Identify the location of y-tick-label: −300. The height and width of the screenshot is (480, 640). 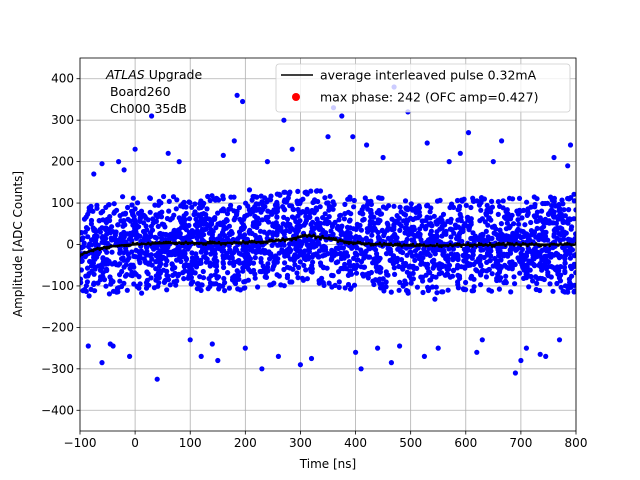
(57, 369).